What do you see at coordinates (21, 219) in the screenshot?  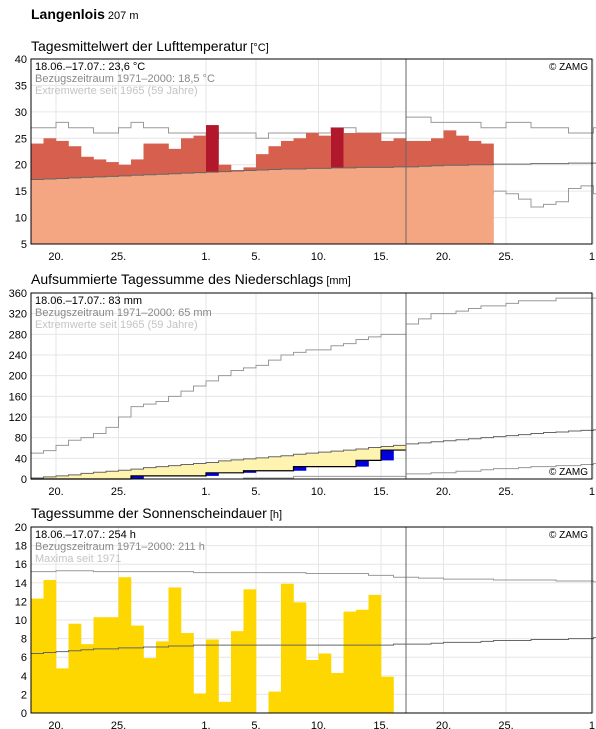 I see `y-tick-label: 10` at bounding box center [21, 219].